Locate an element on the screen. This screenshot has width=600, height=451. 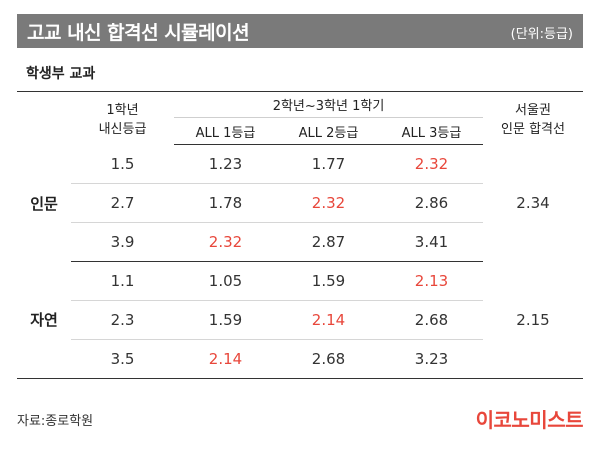
header-seoul: 서울권 인문 합격선 is located at coordinates (533, 118).